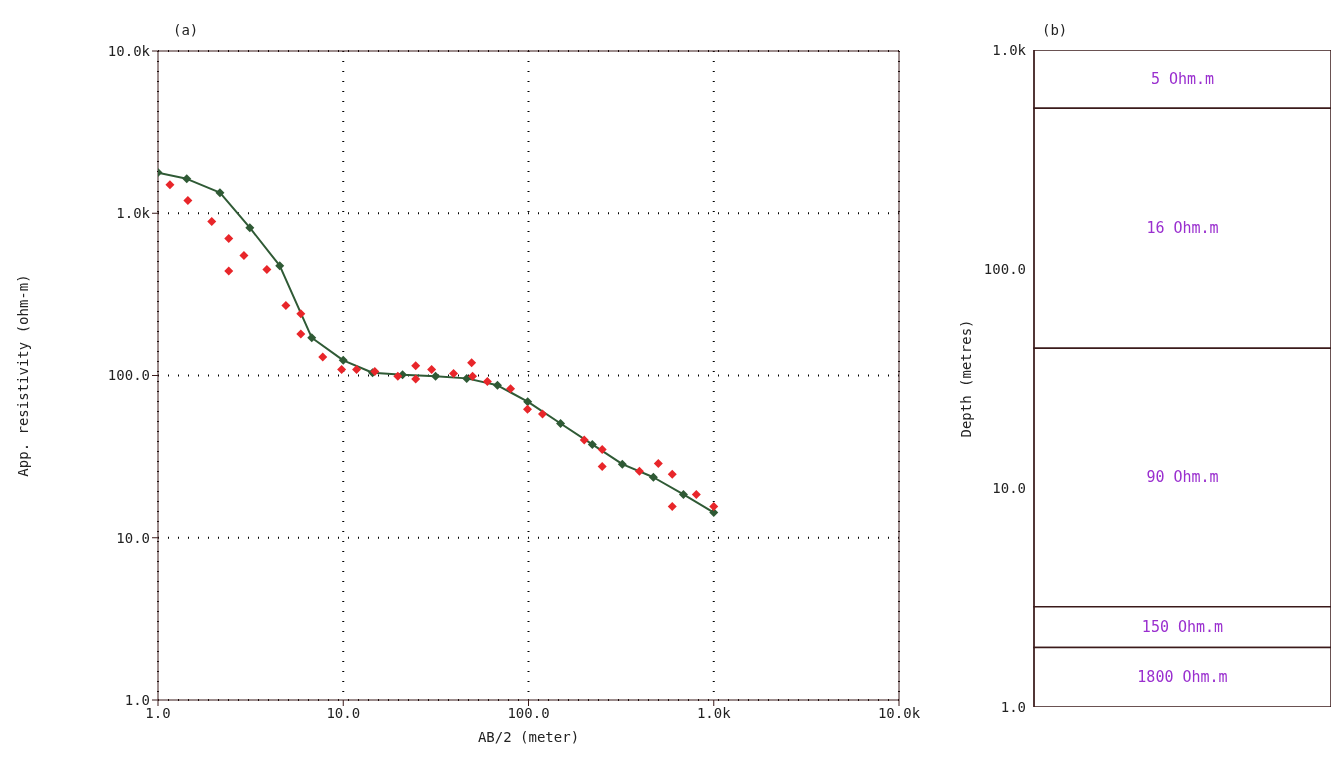 Image resolution: width=1339 pixels, height=784 pixels. I want to click on series-label: 5 Ohm.m, so click(1182, 79).